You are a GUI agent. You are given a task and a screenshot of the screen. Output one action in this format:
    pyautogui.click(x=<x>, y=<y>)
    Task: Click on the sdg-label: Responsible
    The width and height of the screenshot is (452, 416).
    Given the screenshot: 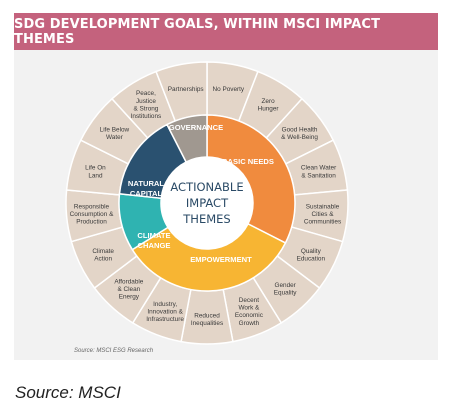 What is the action you would take?
    pyautogui.click(x=92, y=206)
    